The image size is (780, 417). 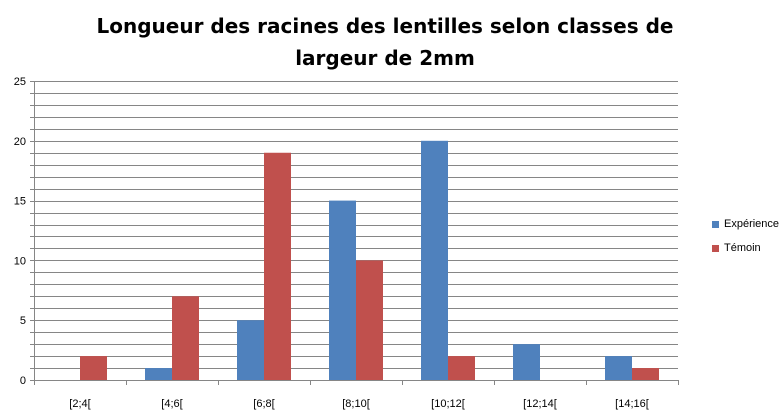 I want to click on legend-label-temoin: Témoin, so click(x=742, y=248).